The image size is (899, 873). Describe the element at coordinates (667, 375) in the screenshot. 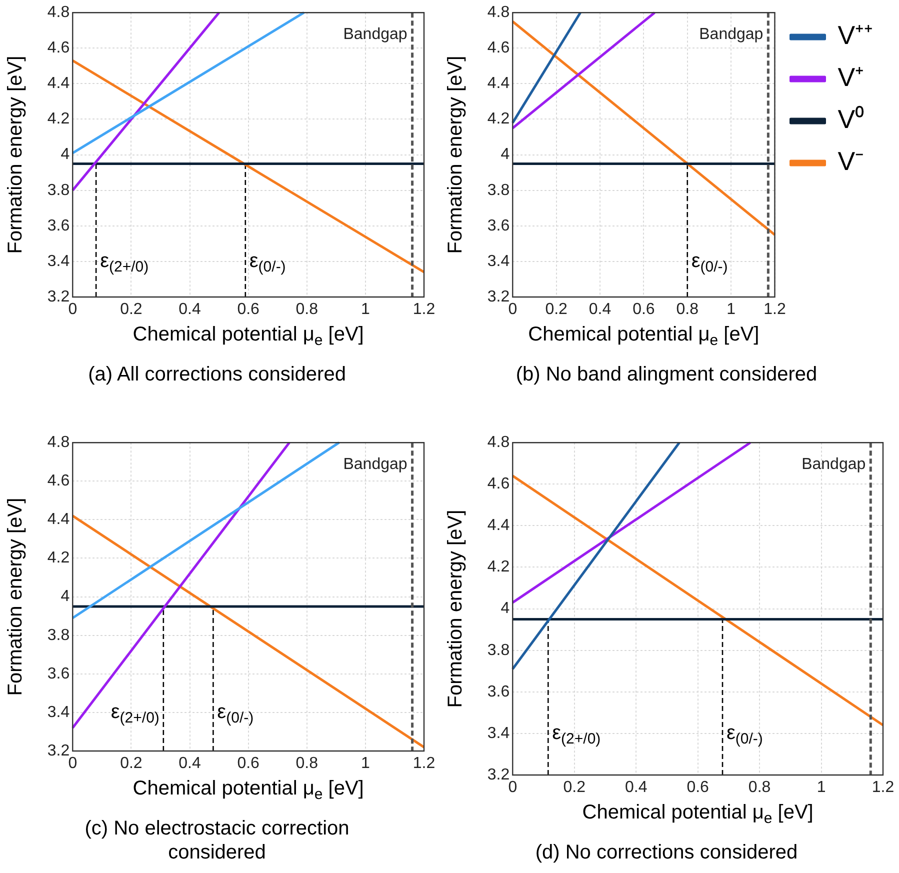

I see `text: (b) No band alingment considered` at that location.